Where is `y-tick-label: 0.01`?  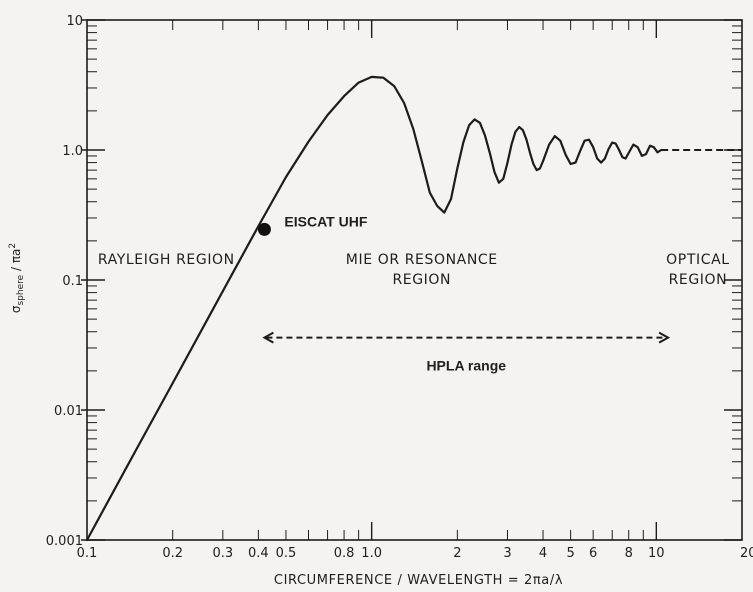 y-tick-label: 0.01 is located at coordinates (68, 411).